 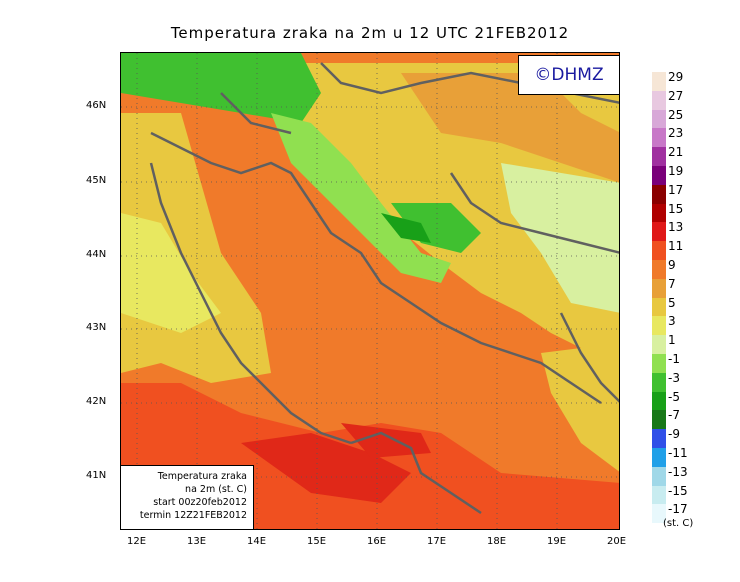 I want to click on legend-label: -9, so click(x=674, y=434).